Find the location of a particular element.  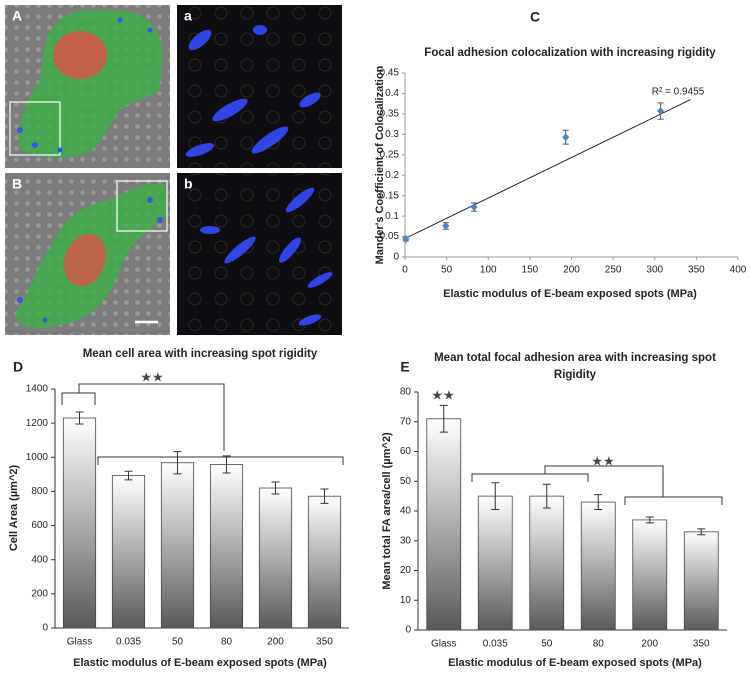

y-tick-label: 0.2 is located at coordinates (392, 175).